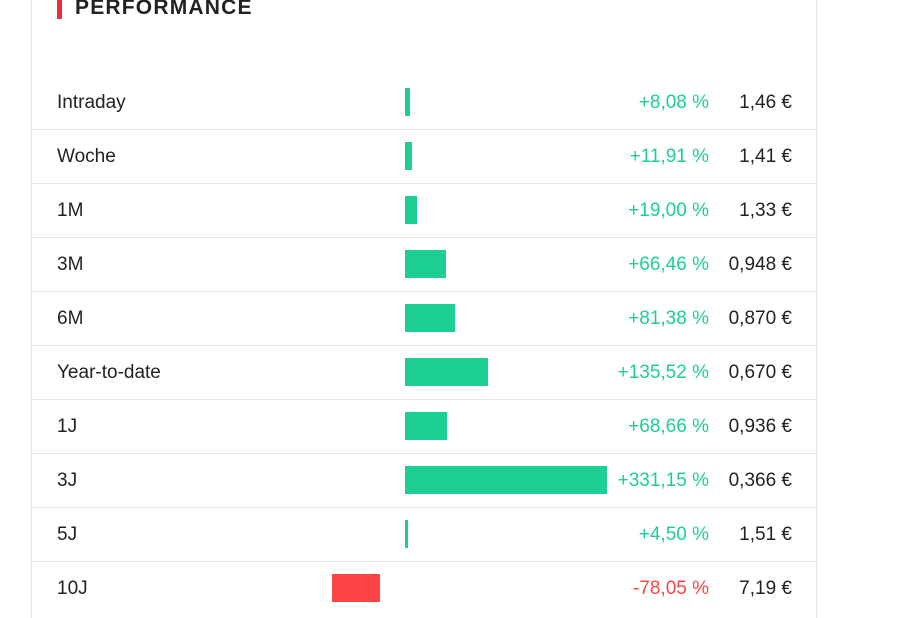  Describe the element at coordinates (59, 9) in the screenshot. I see `section-accent-bar` at that location.